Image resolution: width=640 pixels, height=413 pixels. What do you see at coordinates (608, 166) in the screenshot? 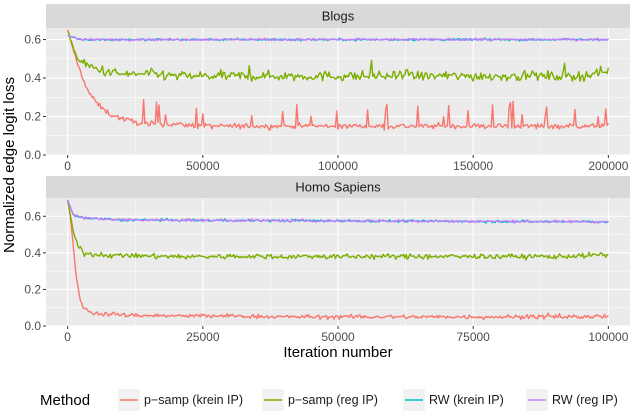
I see `x-tick-label: 200000` at bounding box center [608, 166].